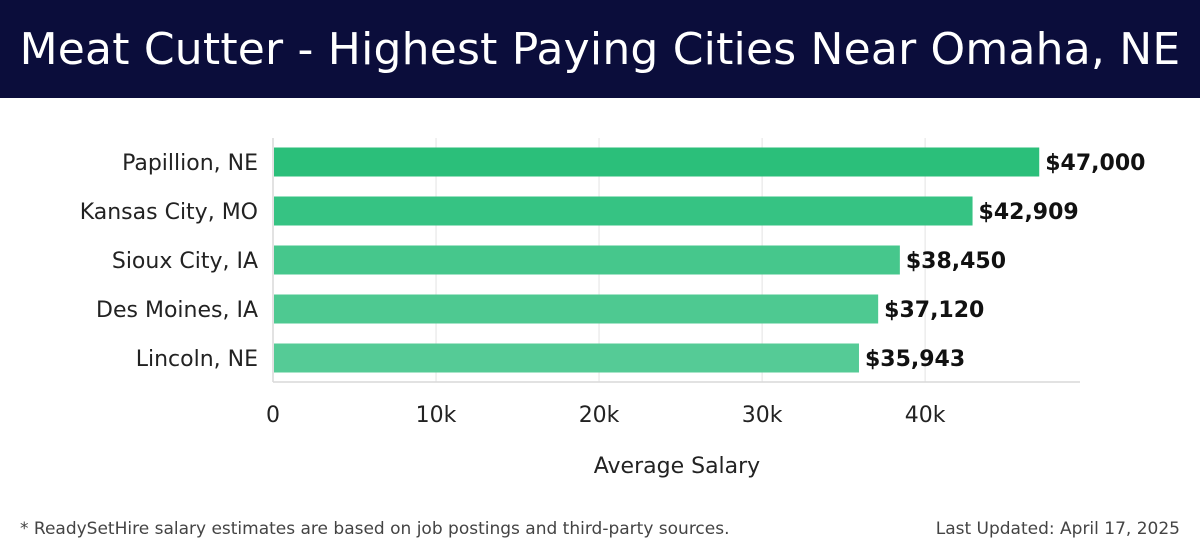 The image size is (1200, 558). What do you see at coordinates (599, 415) in the screenshot?
I see `x-tick-label: 20k` at bounding box center [599, 415].